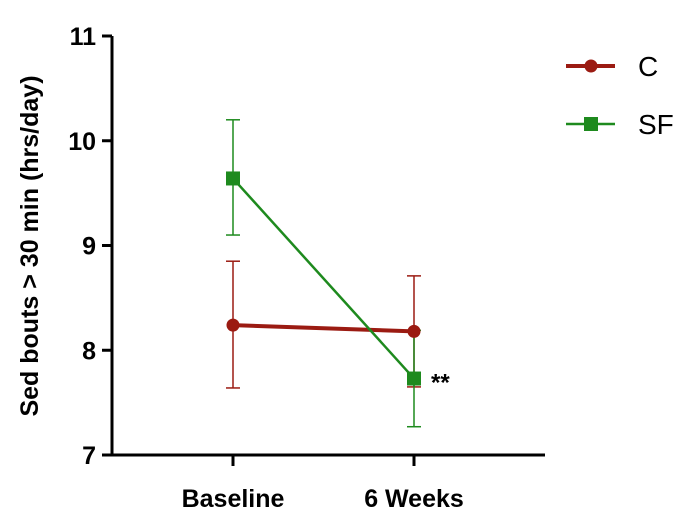 The width and height of the screenshot is (693, 522). I want to click on y-tick-label: 7, so click(89, 456).